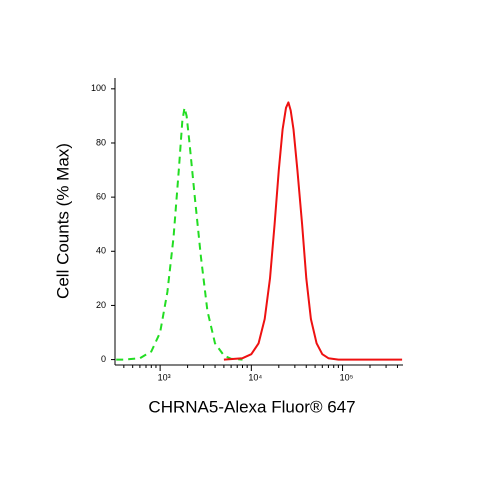  I want to click on y-tick-label: 80, so click(101, 142).